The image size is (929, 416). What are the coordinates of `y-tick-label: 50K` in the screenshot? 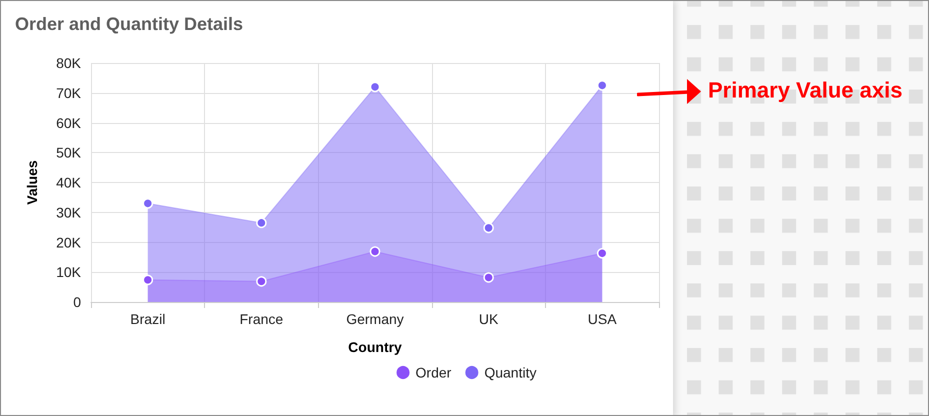 It's located at (69, 152).